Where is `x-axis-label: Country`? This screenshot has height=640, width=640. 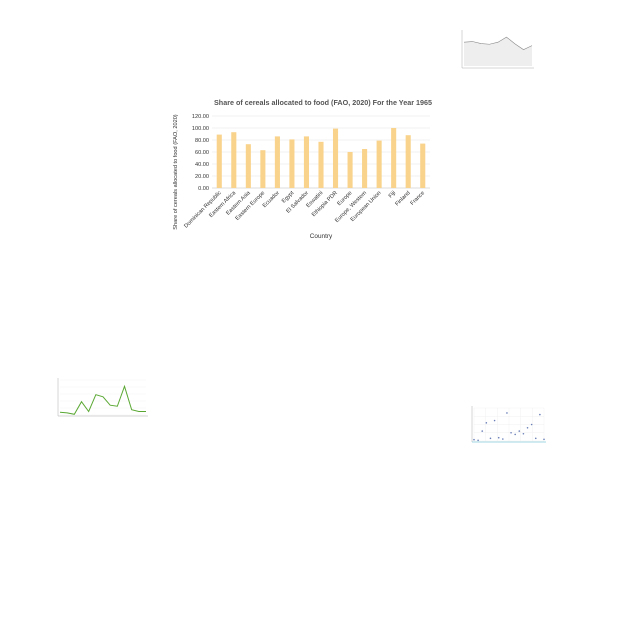
x-axis-label: Country is located at coordinates (321, 236).